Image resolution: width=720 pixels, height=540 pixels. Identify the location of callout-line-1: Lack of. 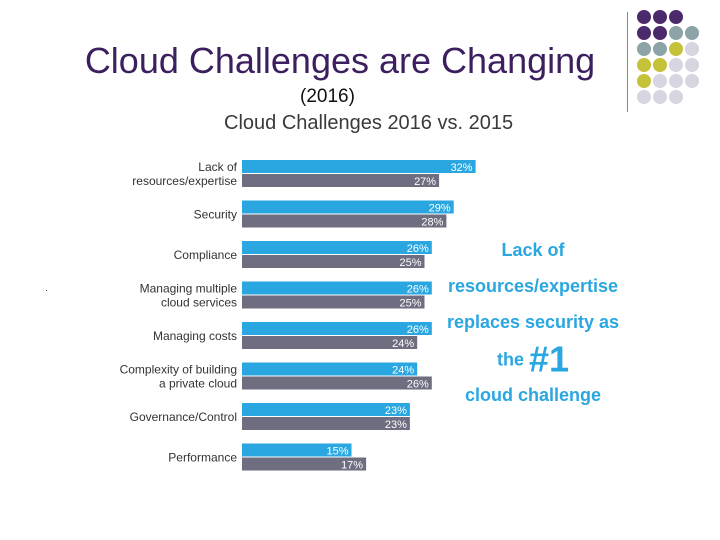
(533, 250).